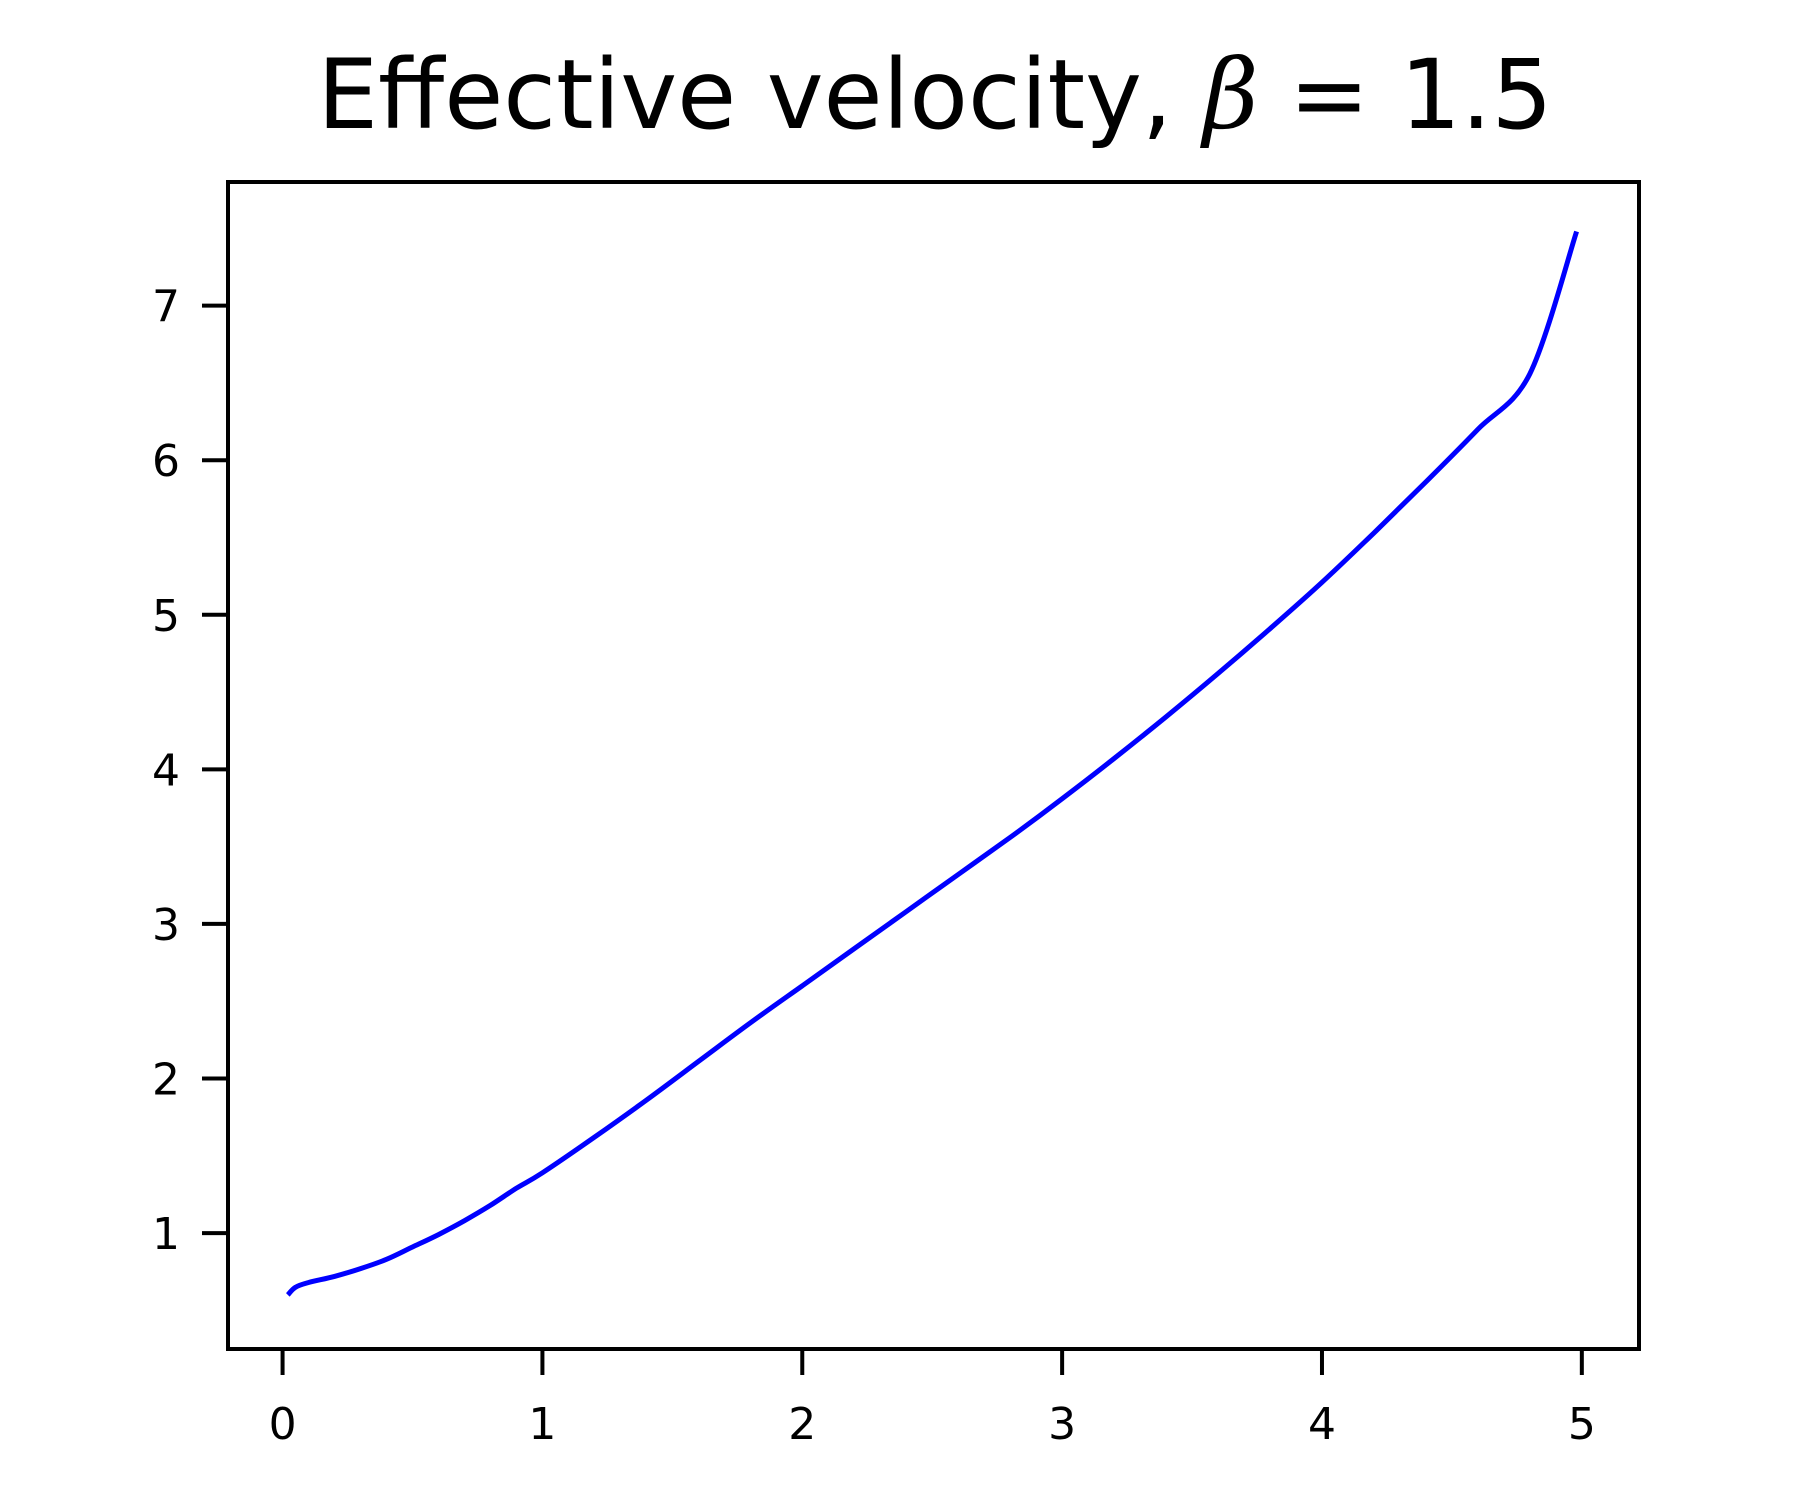 The height and width of the screenshot is (1500, 1800). Describe the element at coordinates (760, 95) in the screenshot. I see `chart-title-text: Effective velocity,` at that location.